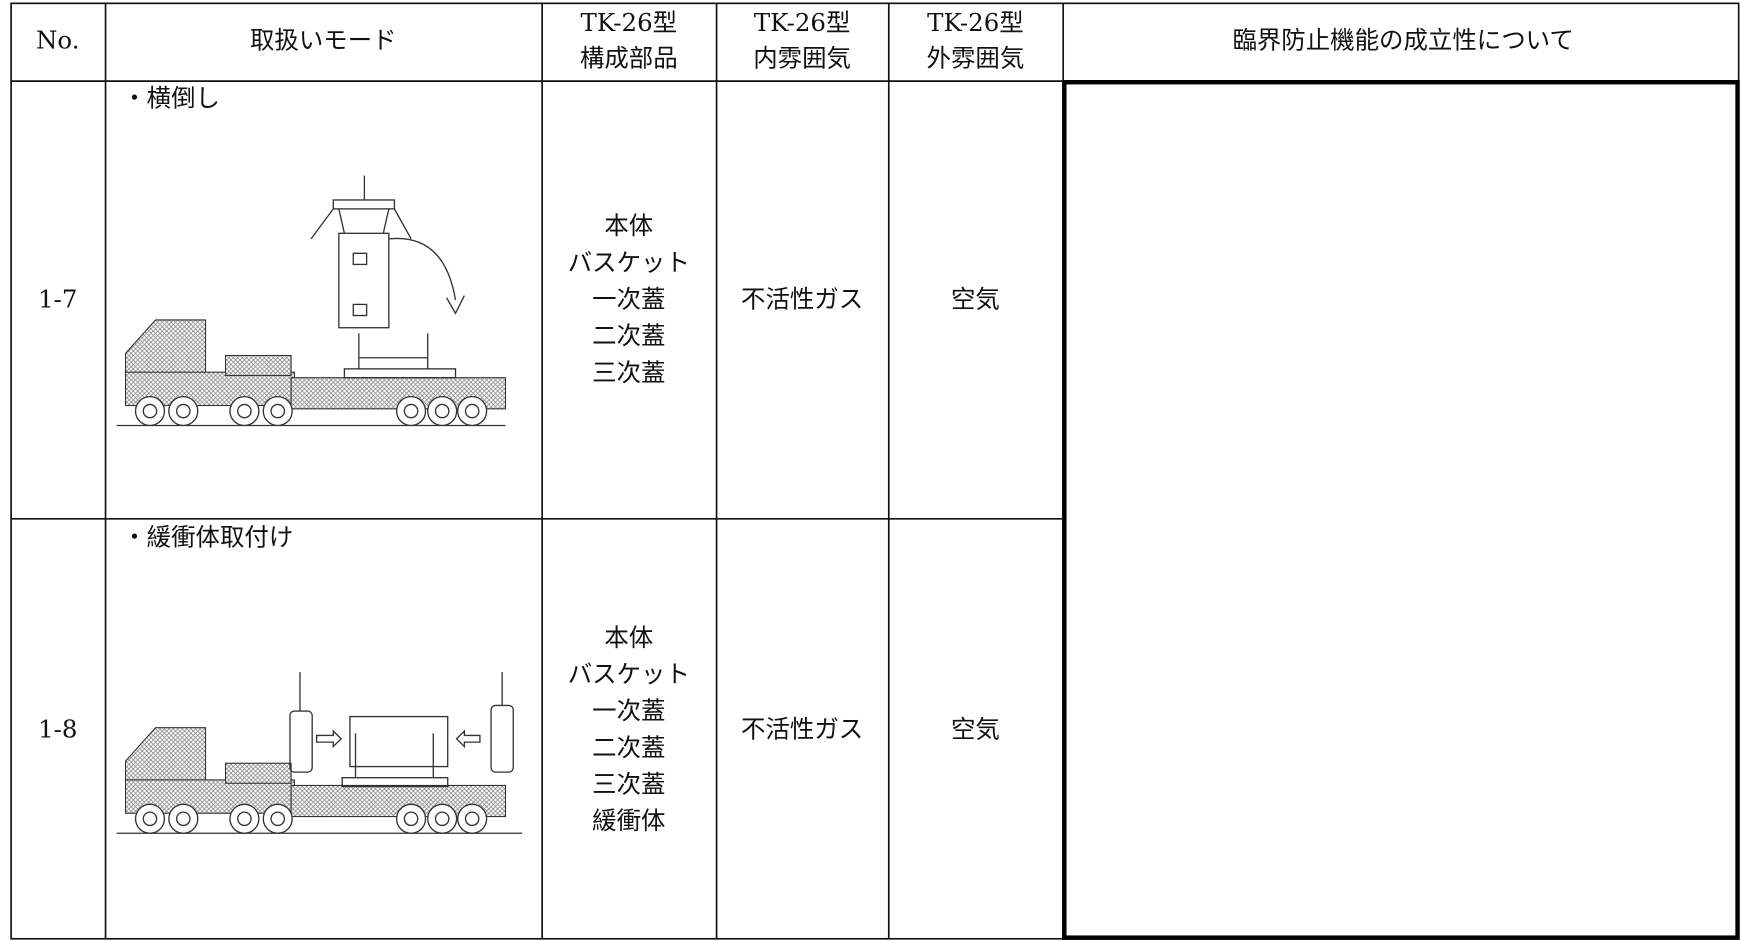 This screenshot has width=1742, height=941. Describe the element at coordinates (323, 40) in the screenshot. I see `header-mode: 取扱いモード` at that location.